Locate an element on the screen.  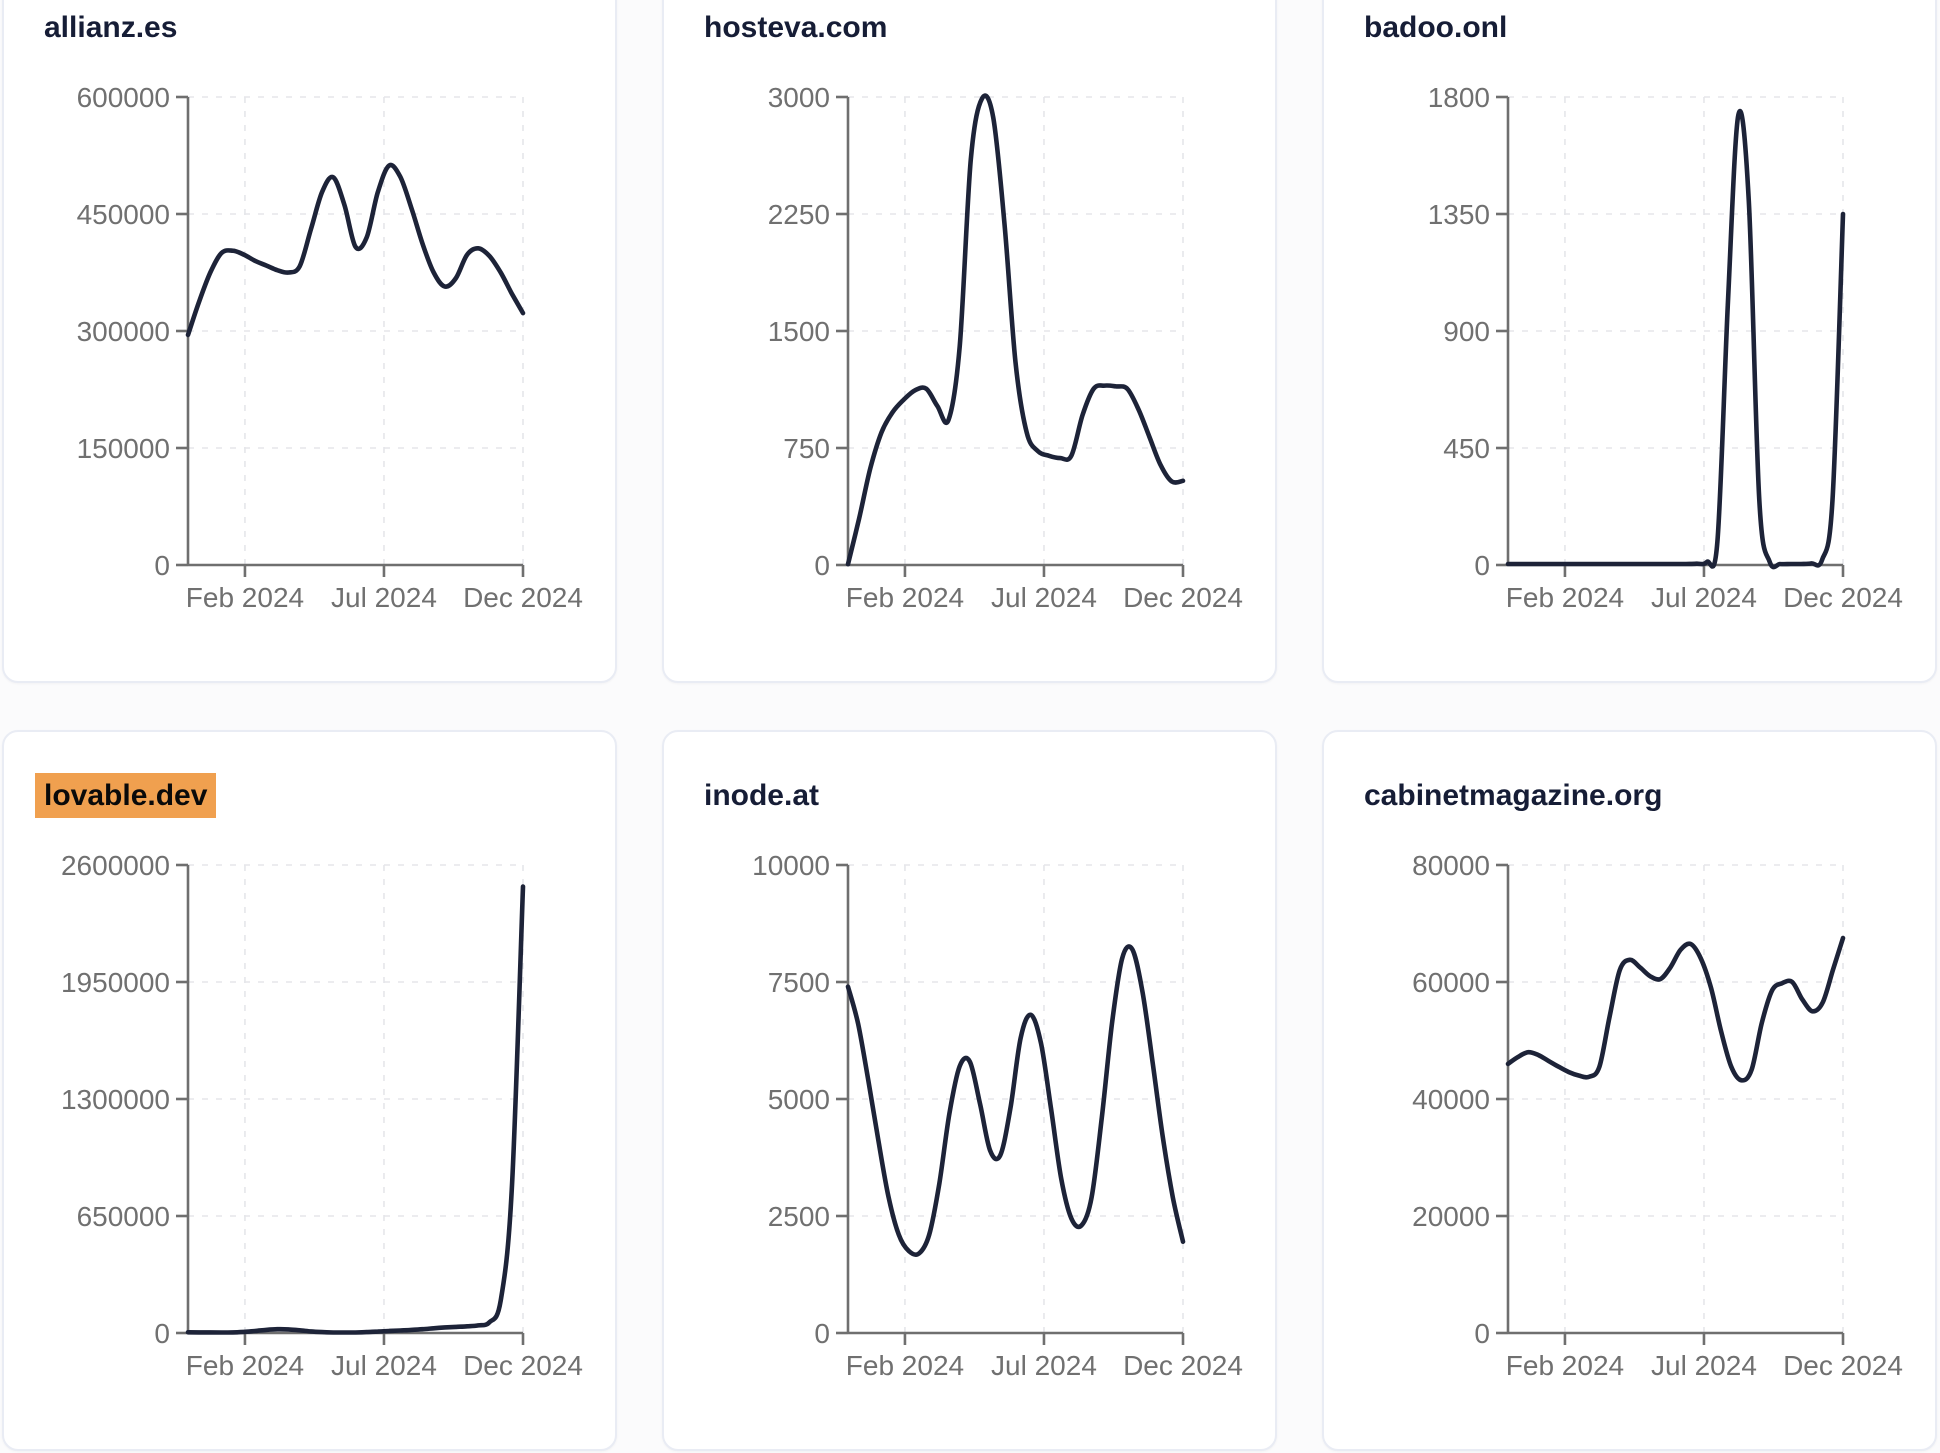
traffic-line-chart: 0 750 1500 2250 3000 Feb 2024 Jul 2024 Dec 2024 is located at coordinates (1005, 347).